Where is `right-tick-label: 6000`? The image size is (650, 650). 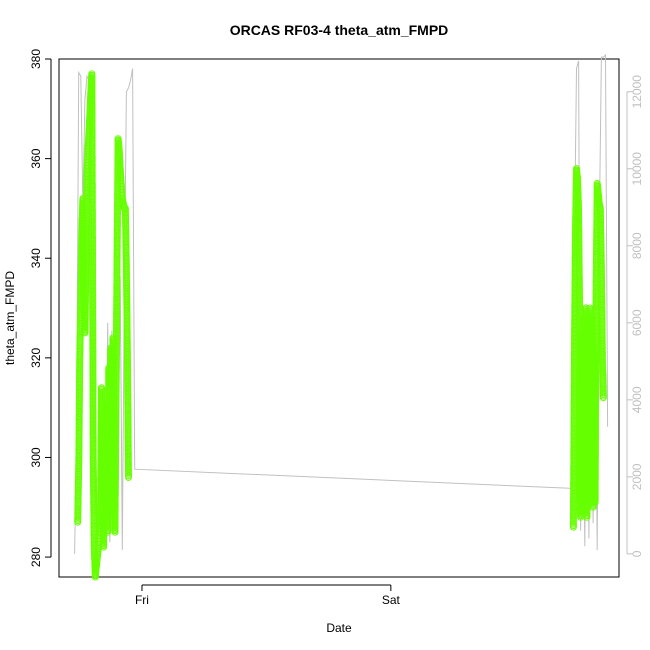
right-tick-label: 6000 is located at coordinates (637, 322).